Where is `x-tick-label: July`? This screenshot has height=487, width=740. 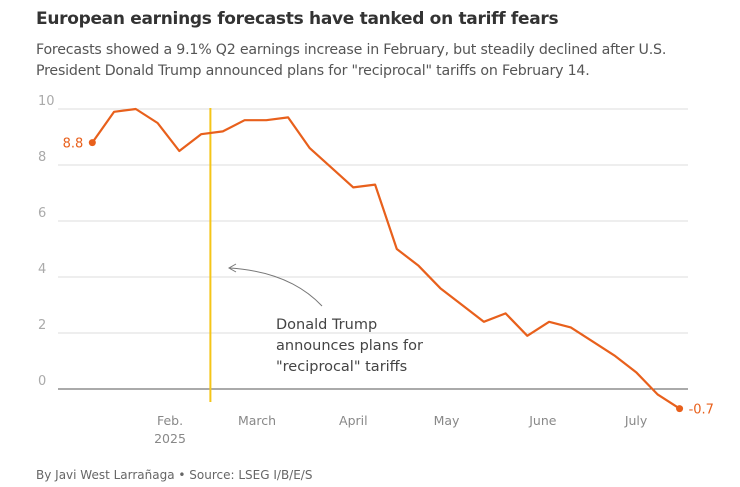 x-tick-label: July is located at coordinates (636, 420).